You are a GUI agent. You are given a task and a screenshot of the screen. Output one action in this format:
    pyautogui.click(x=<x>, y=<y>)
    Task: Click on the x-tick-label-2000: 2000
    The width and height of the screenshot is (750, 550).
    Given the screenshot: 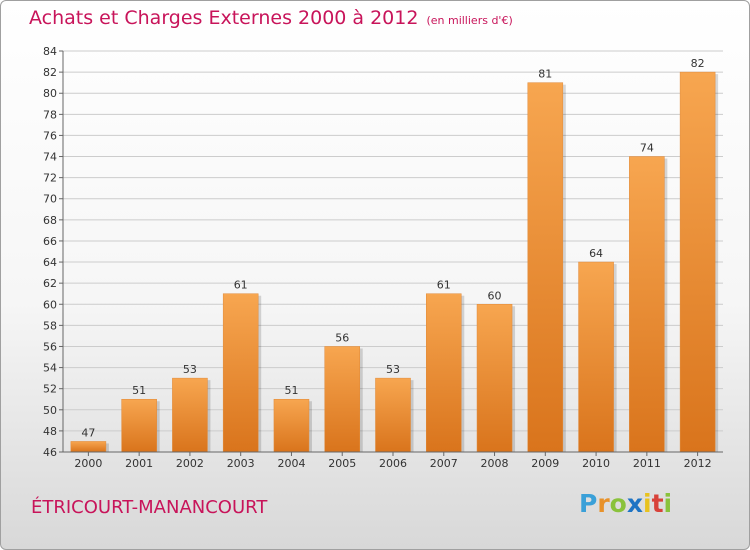 What is the action you would take?
    pyautogui.click(x=88, y=463)
    